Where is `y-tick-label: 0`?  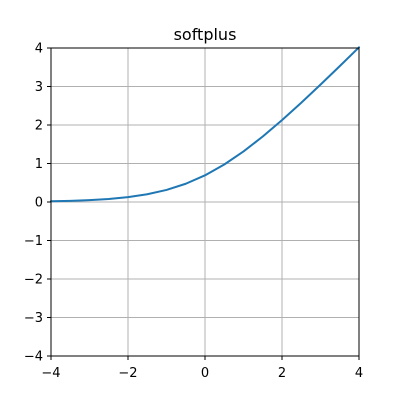 y-tick-label: 0 is located at coordinates (39, 203).